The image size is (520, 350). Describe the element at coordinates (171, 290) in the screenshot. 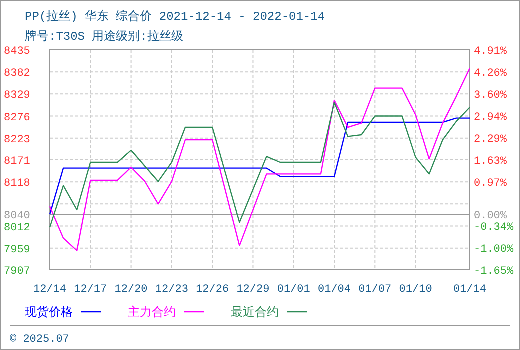

I see `x-tick-label: 12/23` at that location.